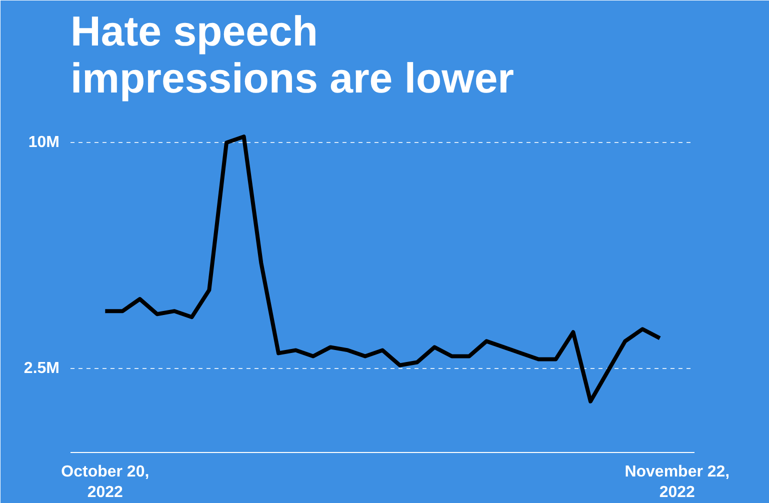 Image resolution: width=769 pixels, height=503 pixels. What do you see at coordinates (105, 482) in the screenshot?
I see `x-tick-label: October 20, 2022` at bounding box center [105, 482].